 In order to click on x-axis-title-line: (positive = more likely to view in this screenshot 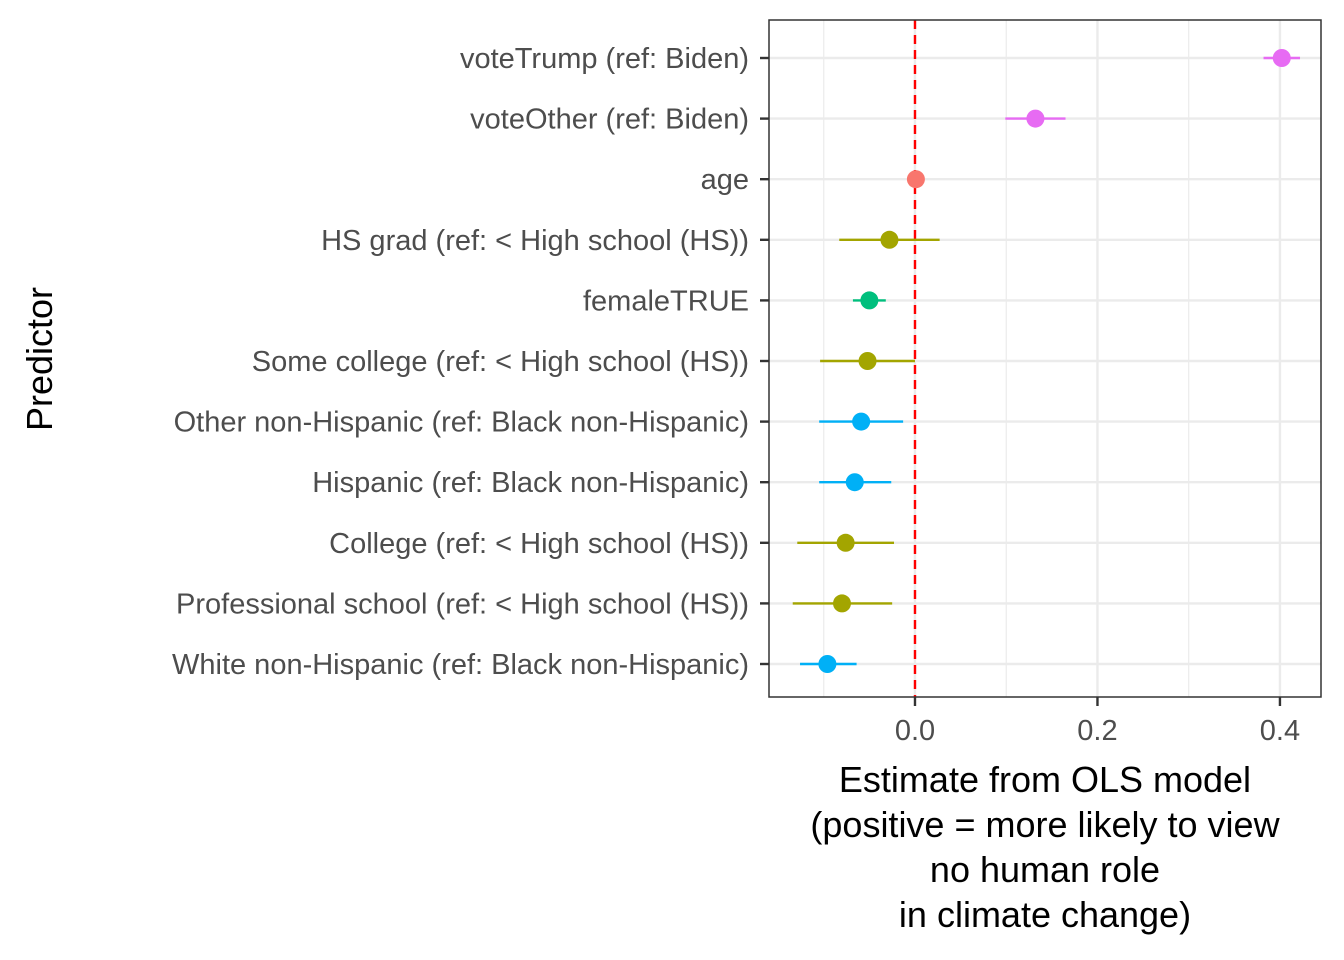, I will do `click(1045, 824)`.